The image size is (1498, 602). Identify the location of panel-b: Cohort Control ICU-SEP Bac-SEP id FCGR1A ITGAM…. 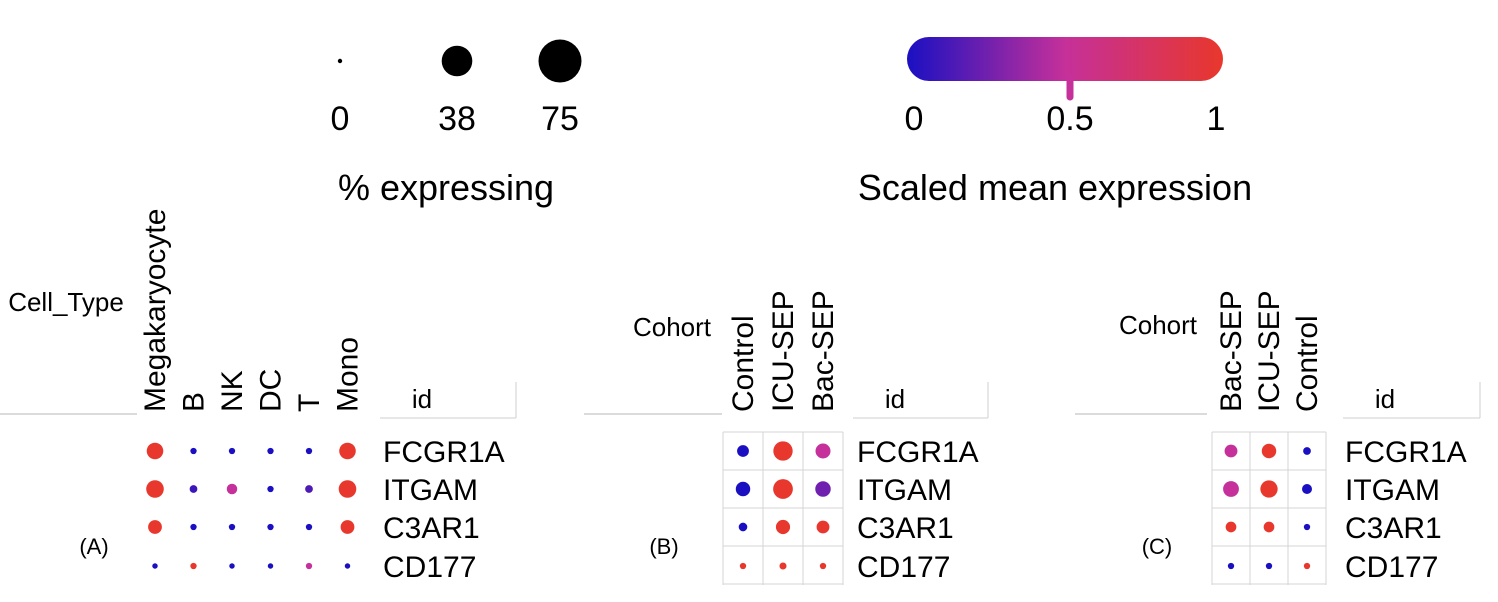
(786, 437).